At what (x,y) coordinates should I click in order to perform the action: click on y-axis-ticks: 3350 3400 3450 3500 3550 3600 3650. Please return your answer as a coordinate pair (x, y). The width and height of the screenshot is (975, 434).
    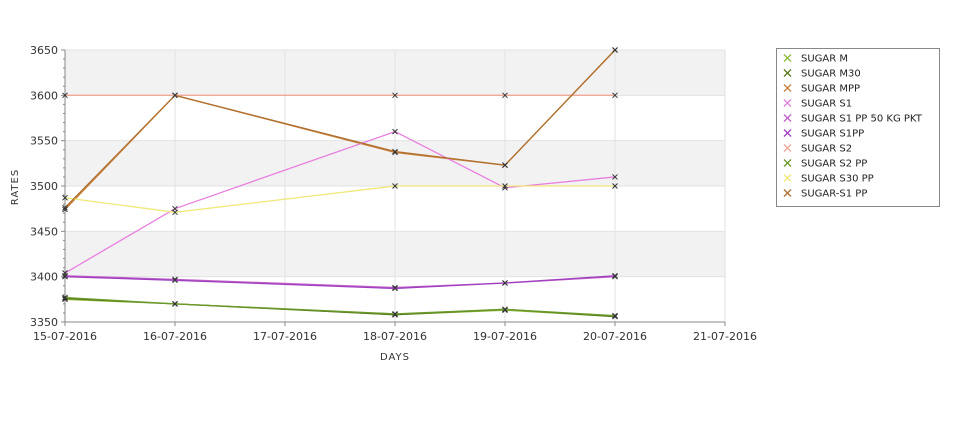
    Looking at the image, I should click on (47, 186).